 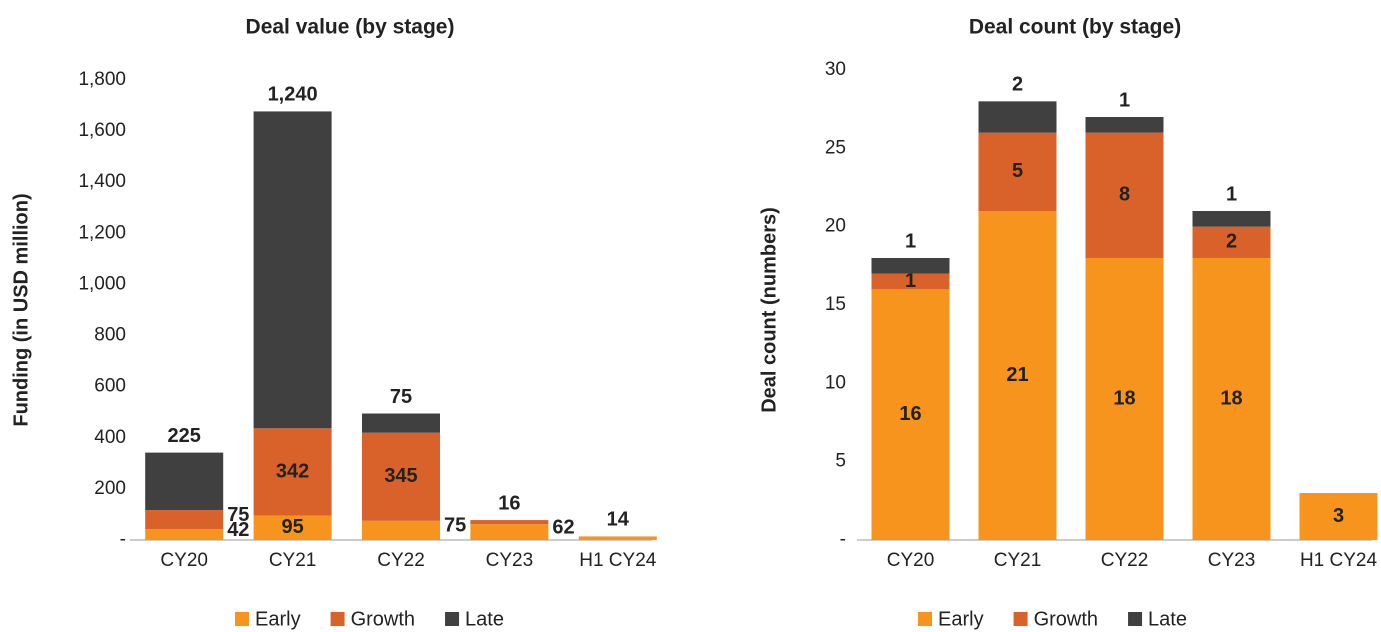 What do you see at coordinates (840, 461) in the screenshot?
I see `y-tick-label: 5` at bounding box center [840, 461].